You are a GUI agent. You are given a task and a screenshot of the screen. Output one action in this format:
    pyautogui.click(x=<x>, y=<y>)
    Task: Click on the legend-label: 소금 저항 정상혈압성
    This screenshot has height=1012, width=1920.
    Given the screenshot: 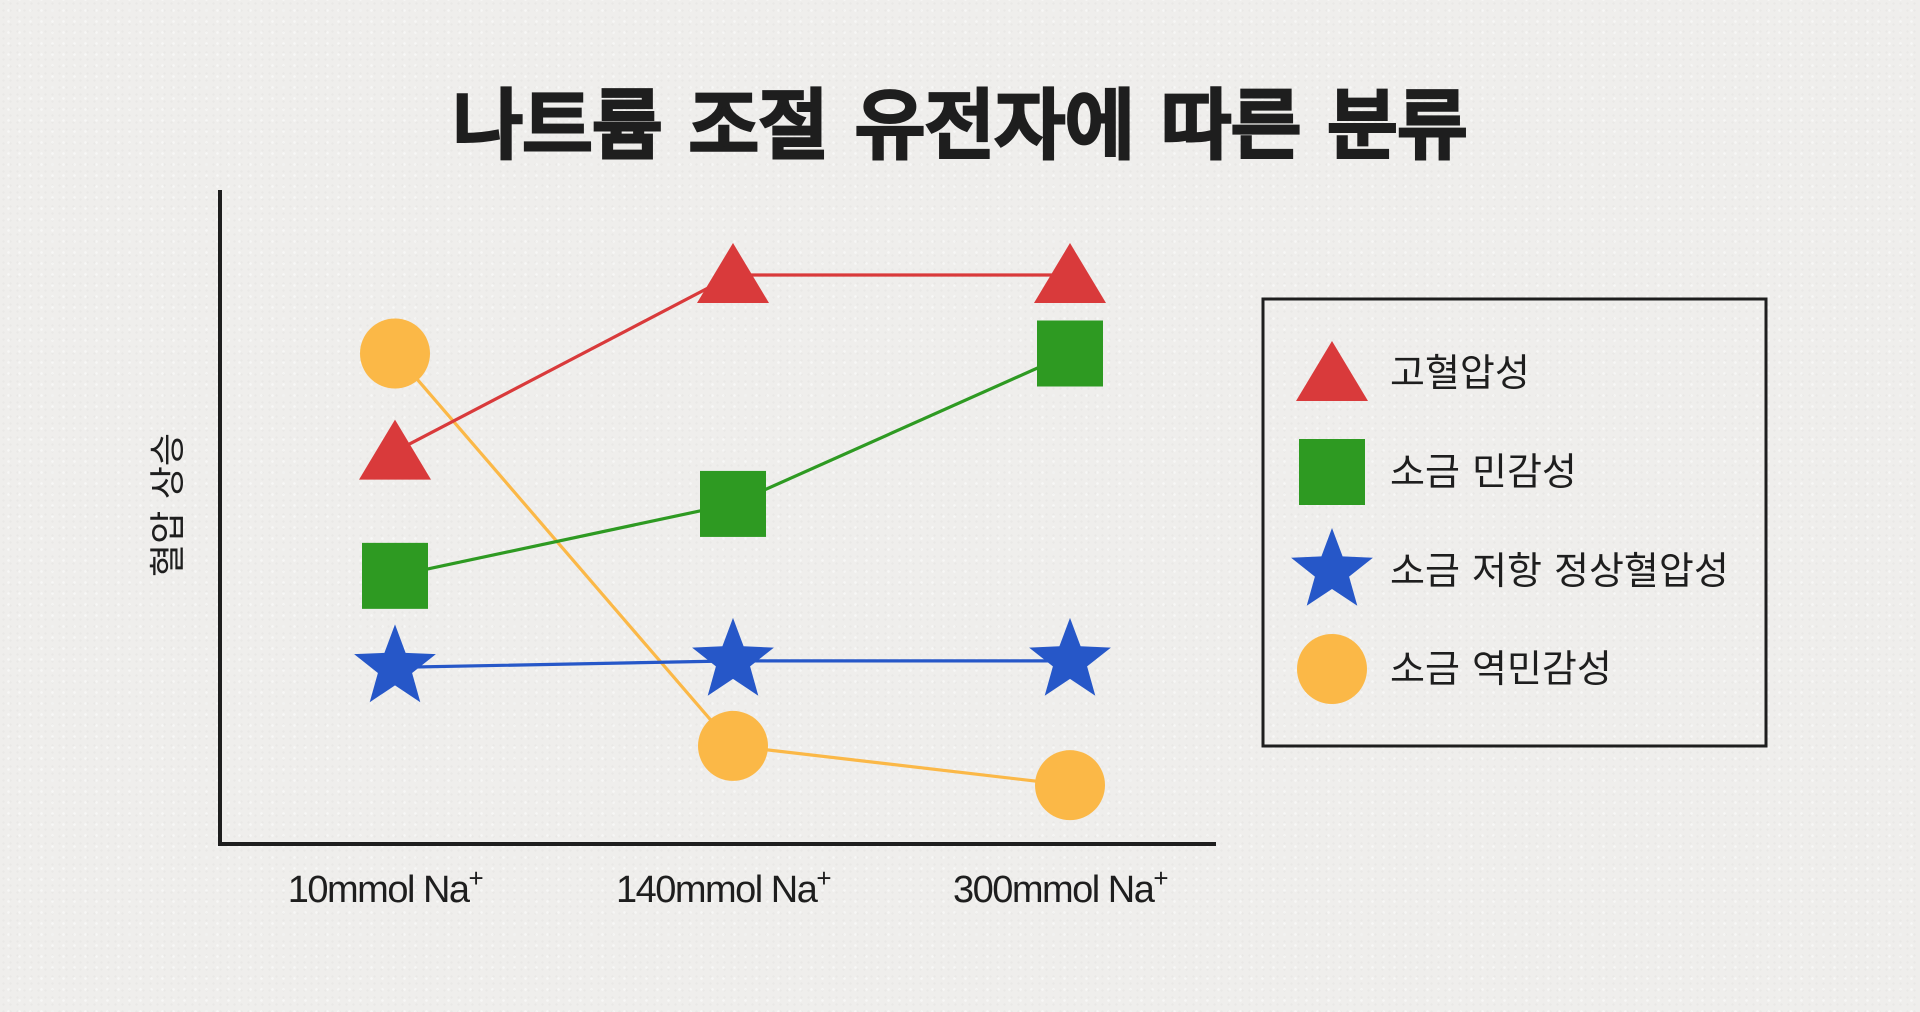 What is the action you would take?
    pyautogui.click(x=1559, y=571)
    